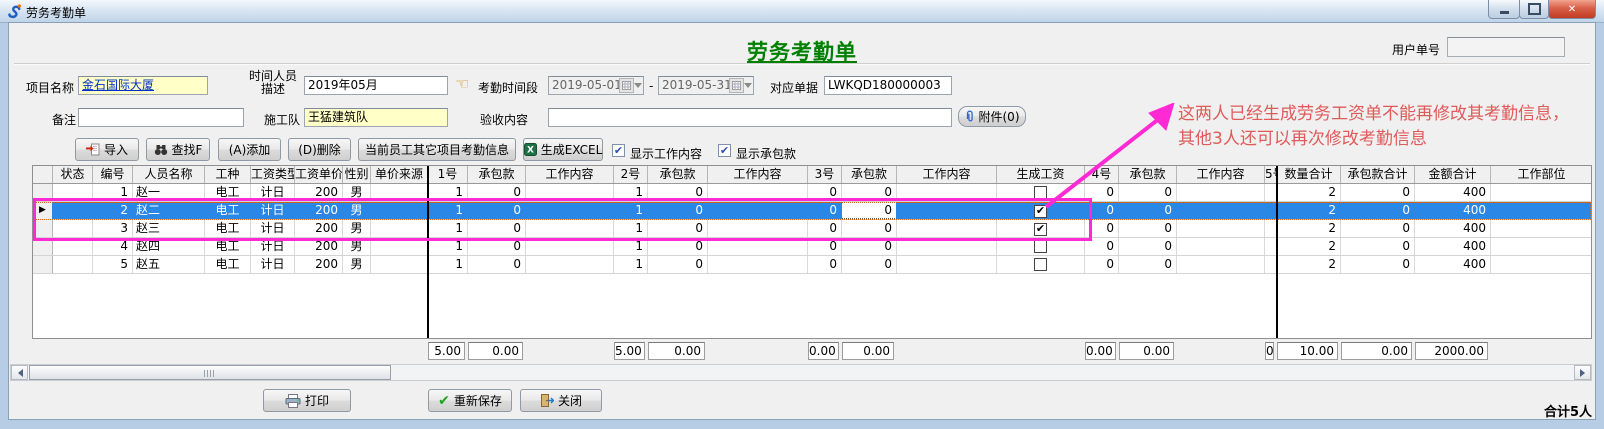 The height and width of the screenshot is (429, 1604). I want to click on print-button: 打印, so click(307, 400).